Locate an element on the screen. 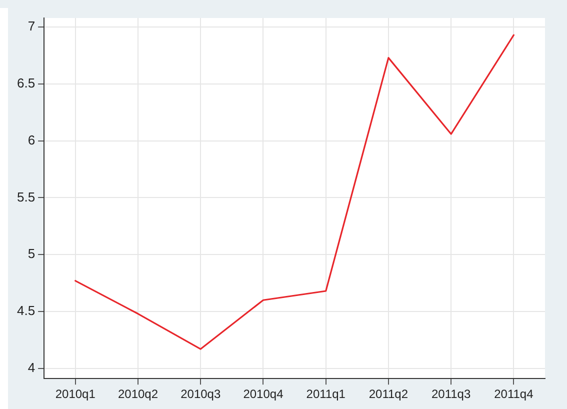  y-tick-label: 6.5 is located at coordinates (26, 83).